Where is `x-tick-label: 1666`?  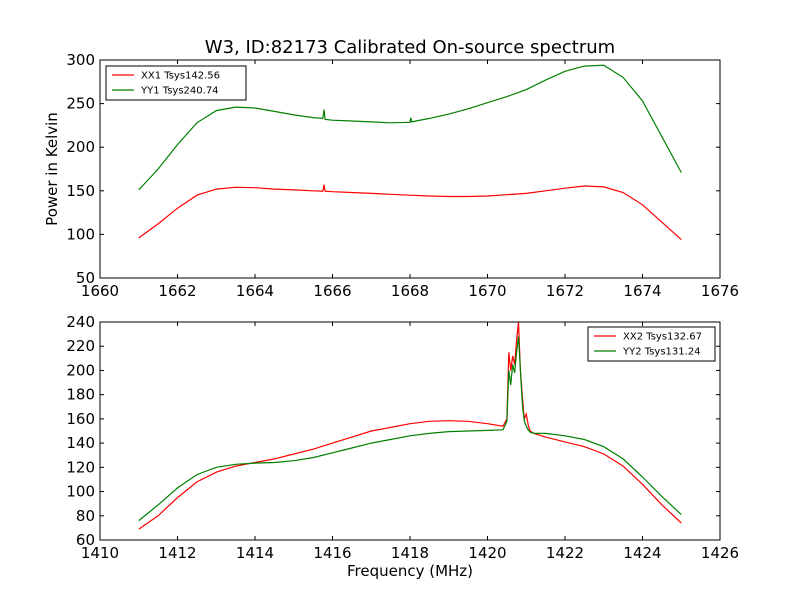
x-tick-label: 1666 is located at coordinates (332, 291).